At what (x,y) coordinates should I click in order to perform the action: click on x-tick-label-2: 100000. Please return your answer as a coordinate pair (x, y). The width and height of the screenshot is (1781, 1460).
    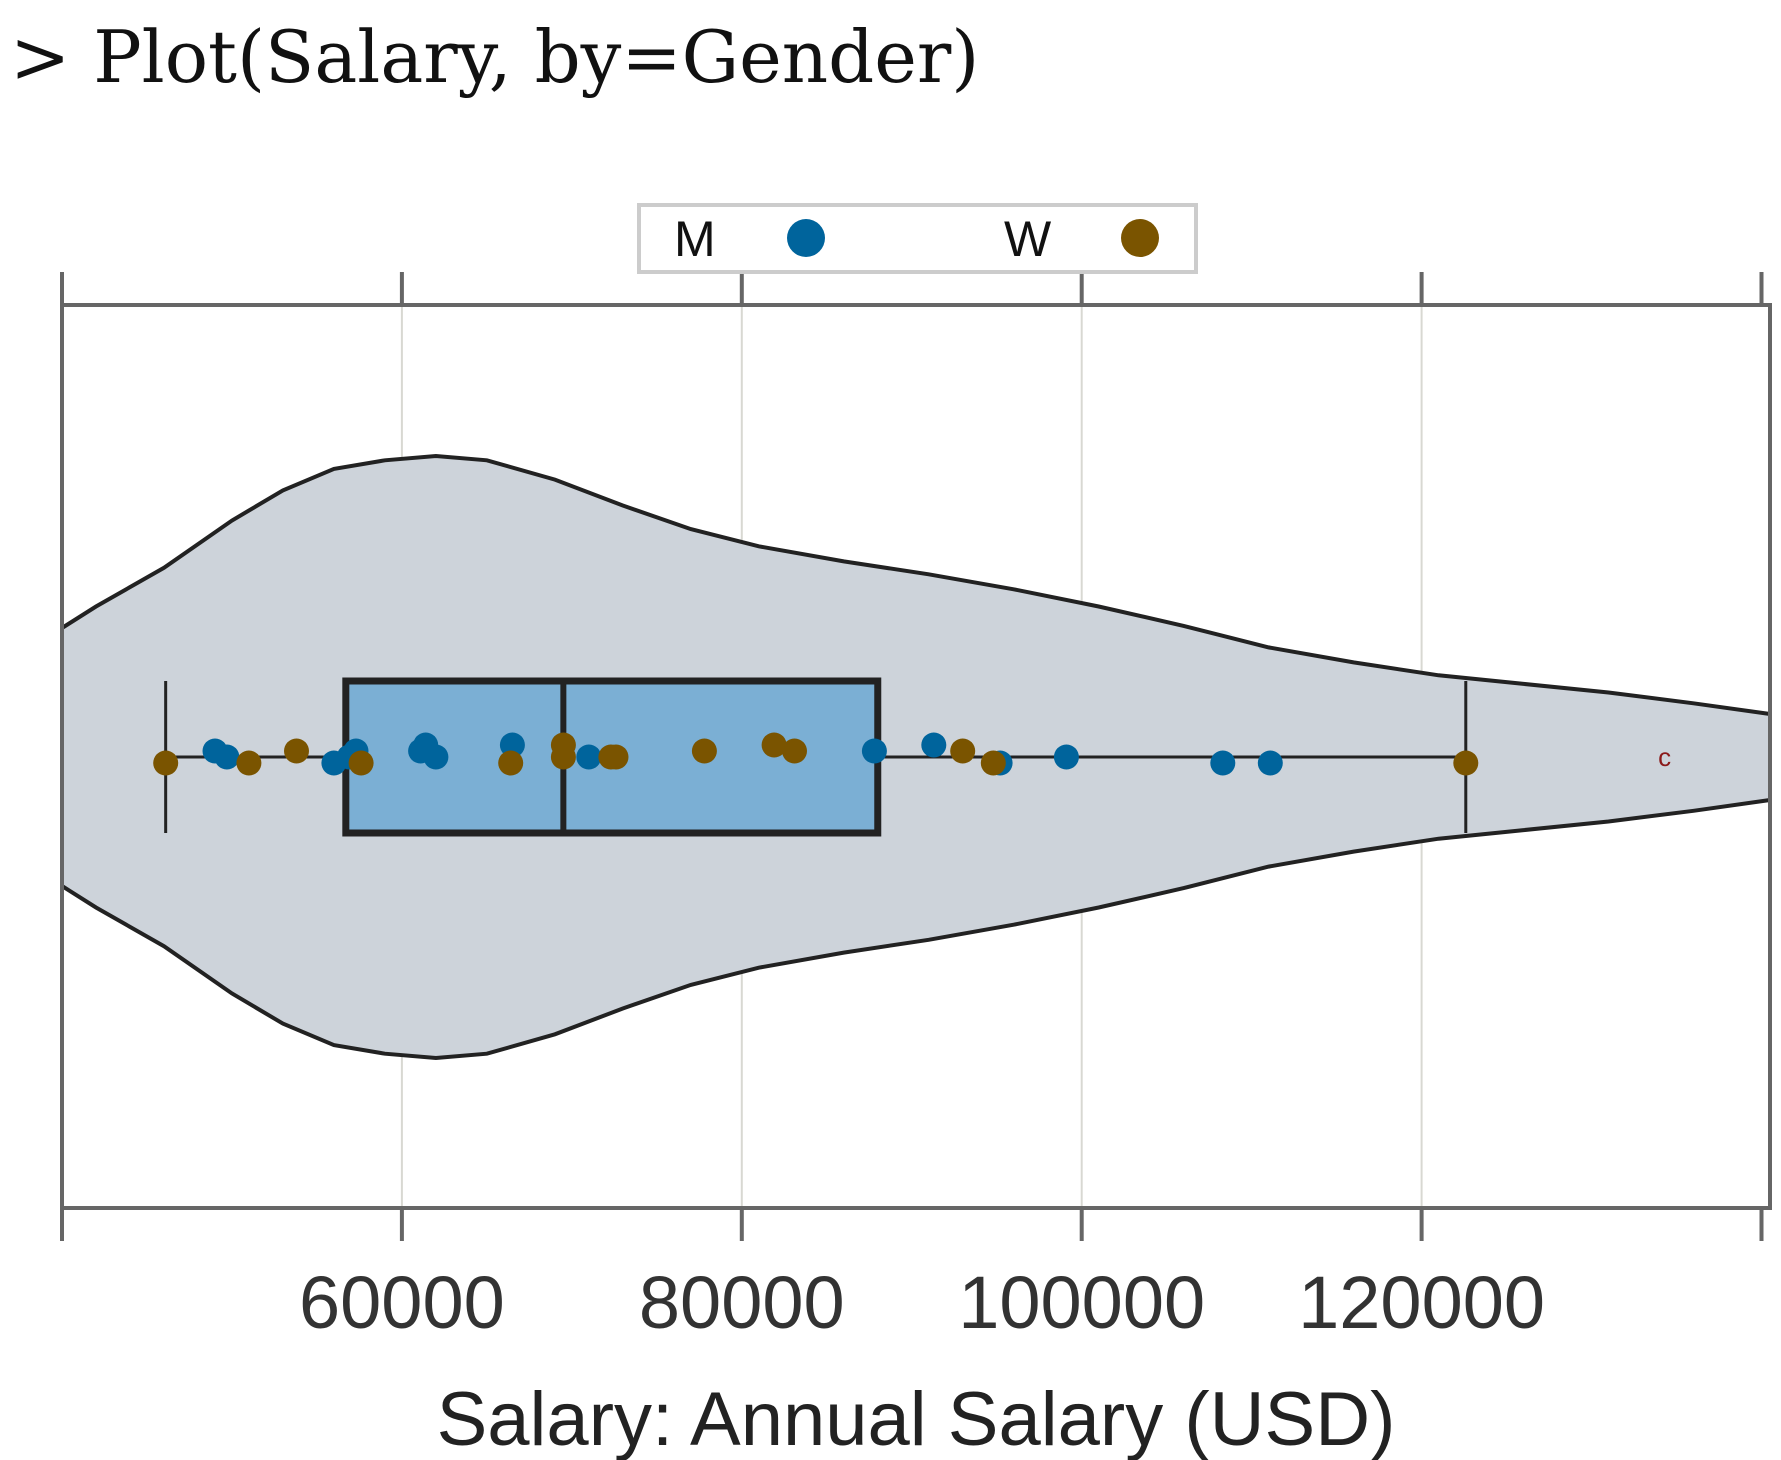
    Looking at the image, I should click on (1081, 1302).